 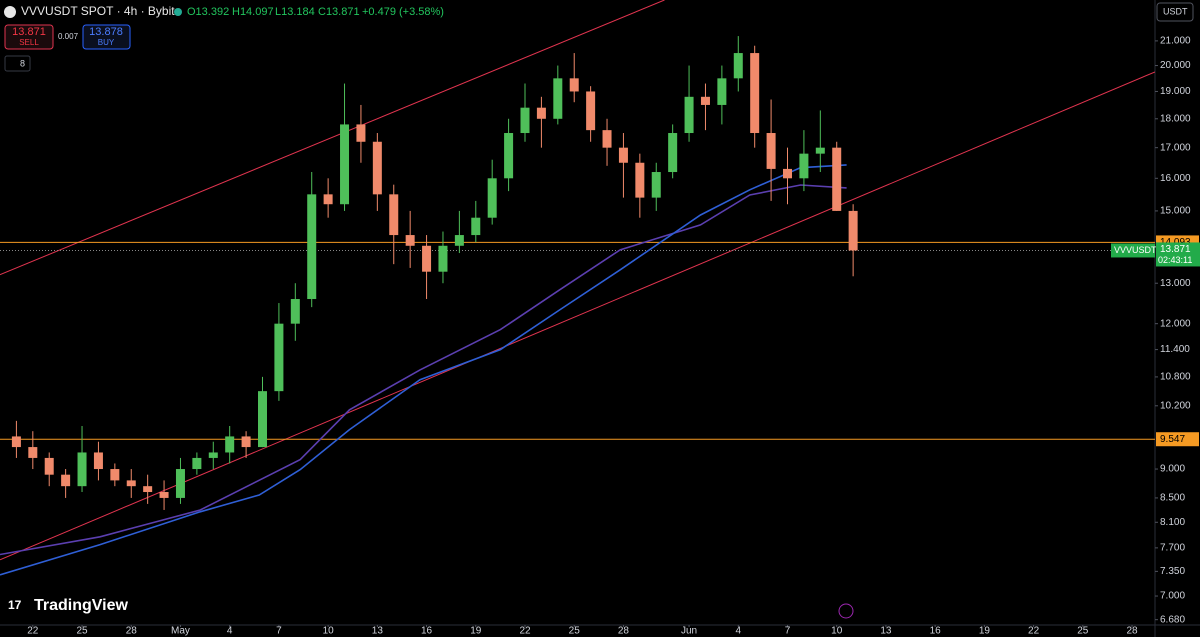 What do you see at coordinates (1172, 548) in the screenshot?
I see `y-tick-label: 7.700` at bounding box center [1172, 548].